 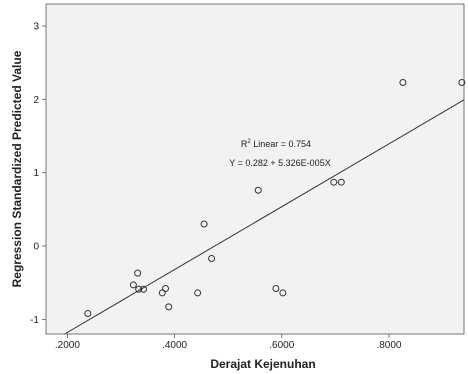 What do you see at coordinates (276, 144) in the screenshot?
I see `r-squared-annotation: R2 Linear = 0.754` at bounding box center [276, 144].